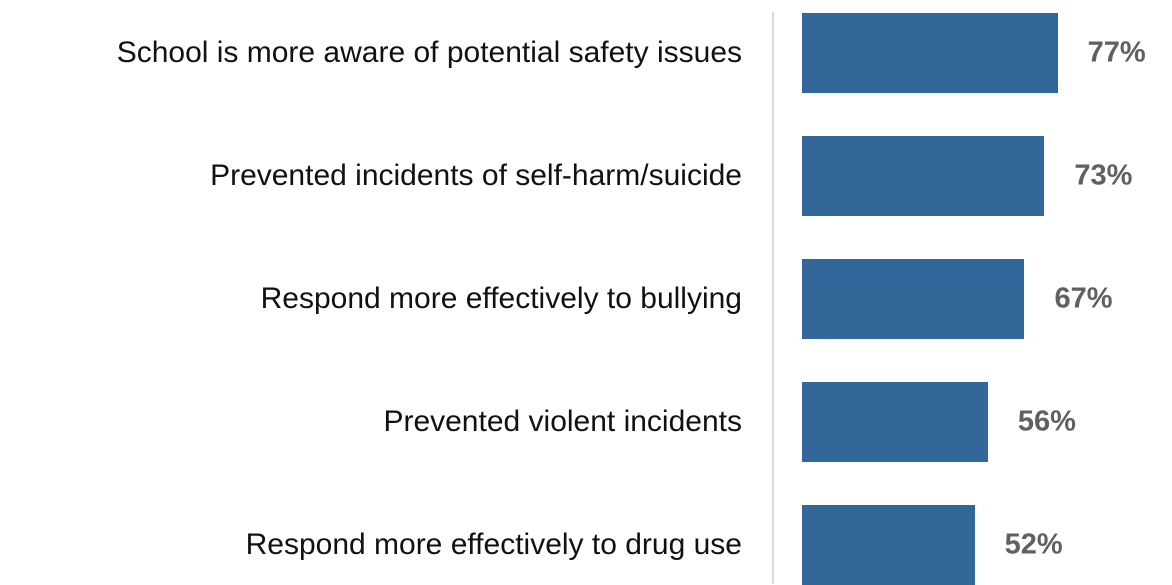 Image resolution: width=1172 pixels, height=585 pixels. What do you see at coordinates (1046, 421) in the screenshot?
I see `data-label: 56%` at bounding box center [1046, 421].